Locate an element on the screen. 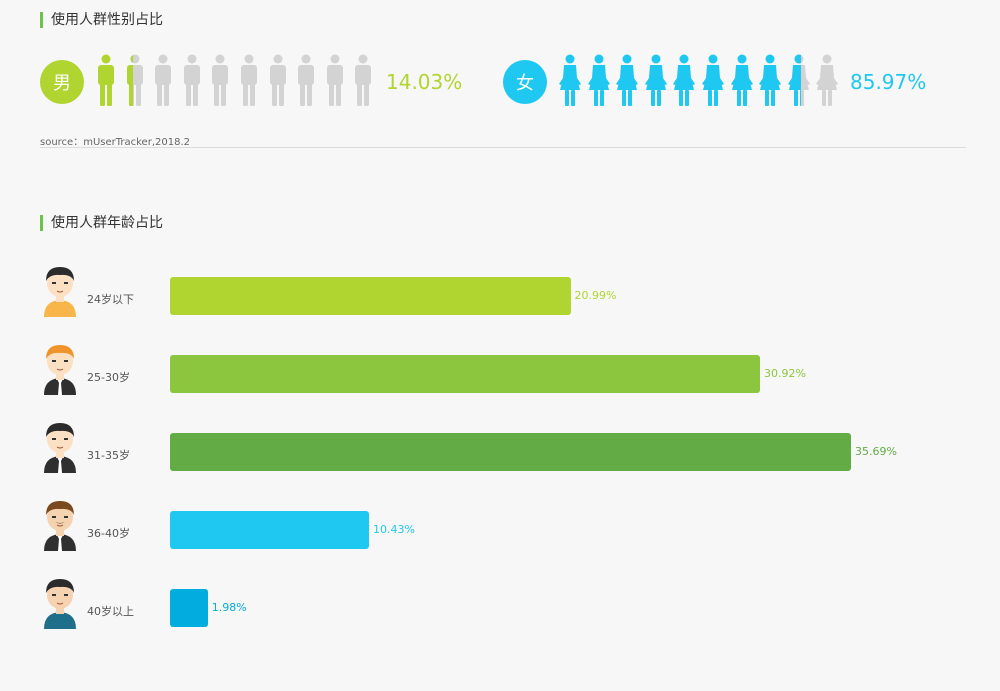 This screenshot has width=1000, height=691. age-row: 24岁以下 20.99% is located at coordinates (500, 286).